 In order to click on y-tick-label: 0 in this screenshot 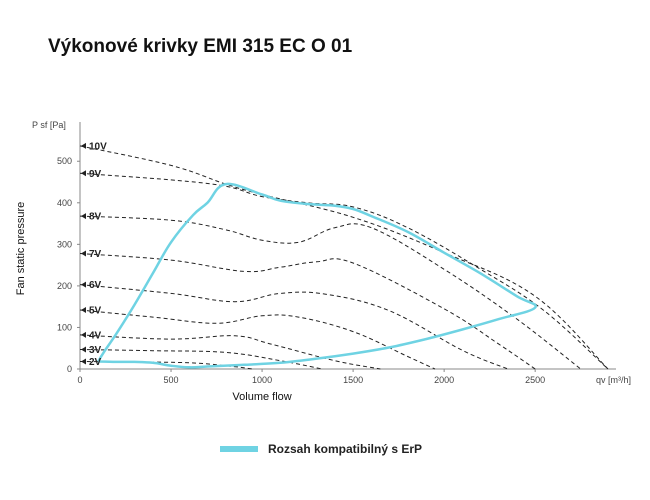, I will do `click(69, 369)`.